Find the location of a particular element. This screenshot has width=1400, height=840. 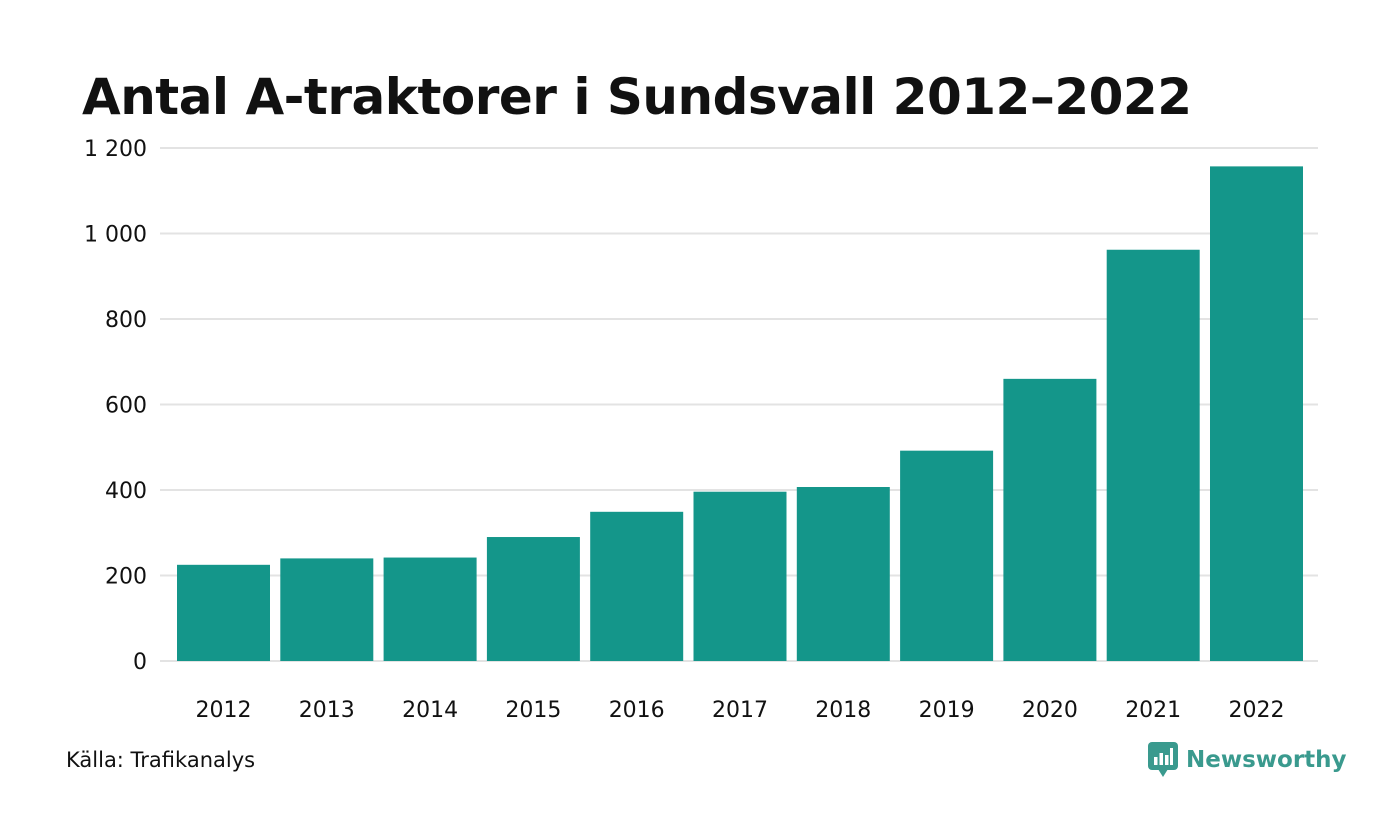

y-axis-ticks: 0 200 400 600 800 1 000 1 200 is located at coordinates (115, 406).